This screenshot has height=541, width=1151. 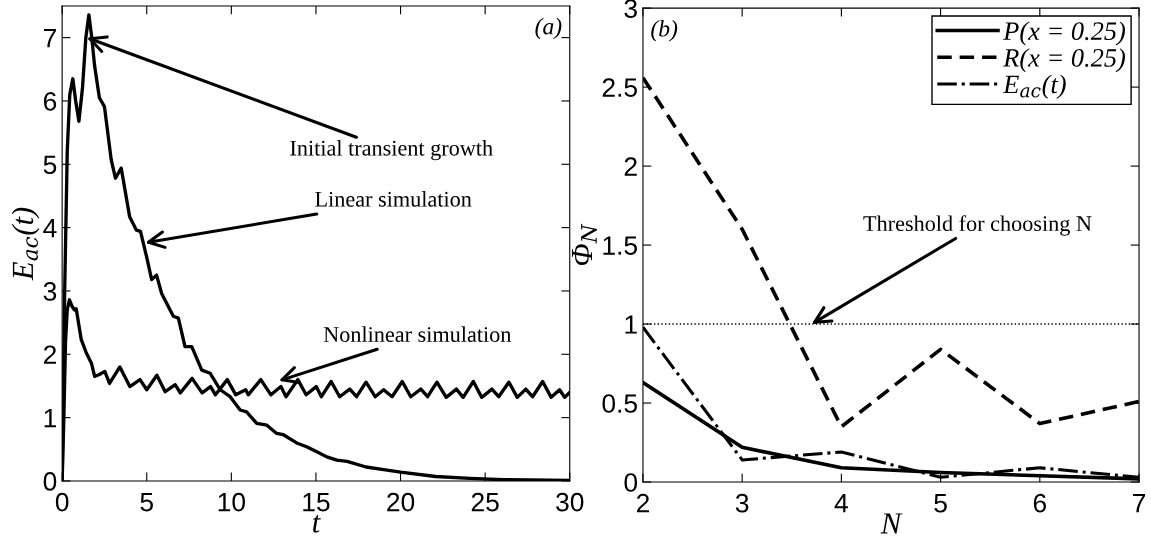 What do you see at coordinates (1139, 503) in the screenshot?
I see `x-tick-label: 7` at bounding box center [1139, 503].